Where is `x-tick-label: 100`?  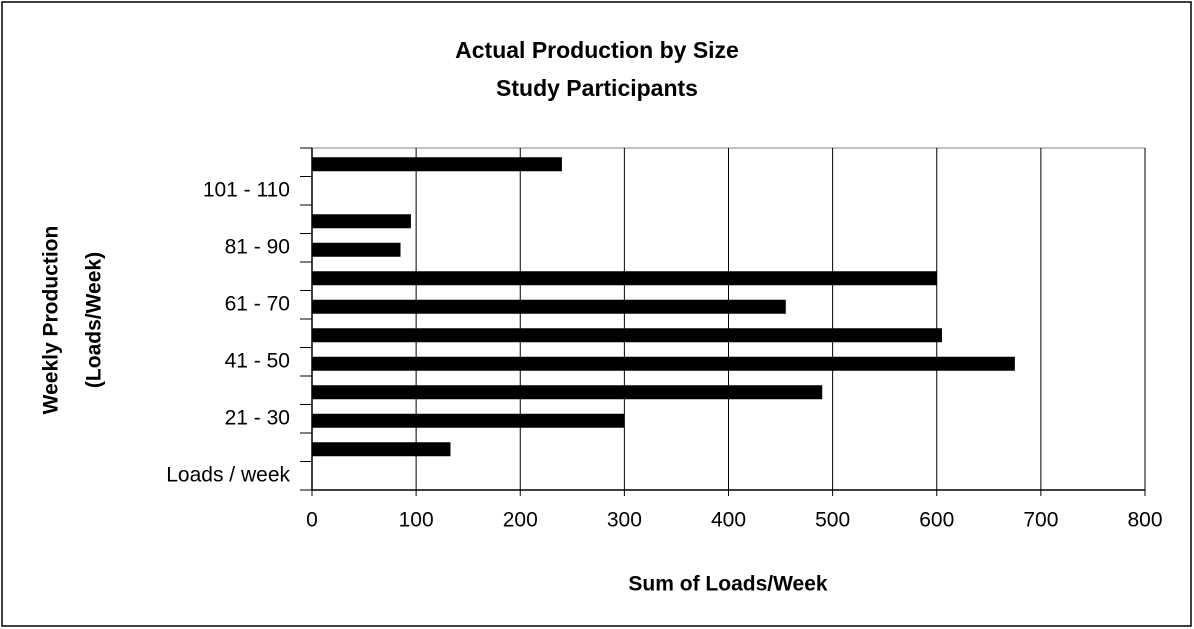
x-tick-label: 100 is located at coordinates (416, 520).